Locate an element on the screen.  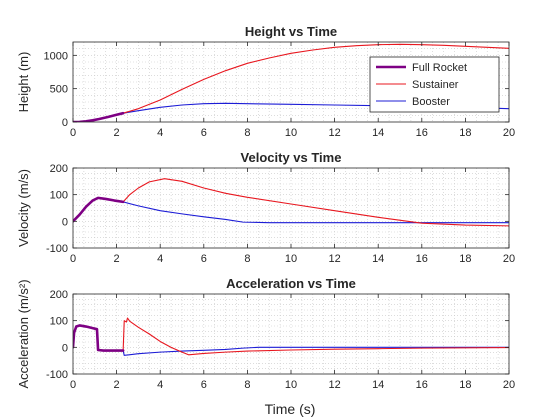
chart-title: Velocity vs Time is located at coordinates (291, 157).